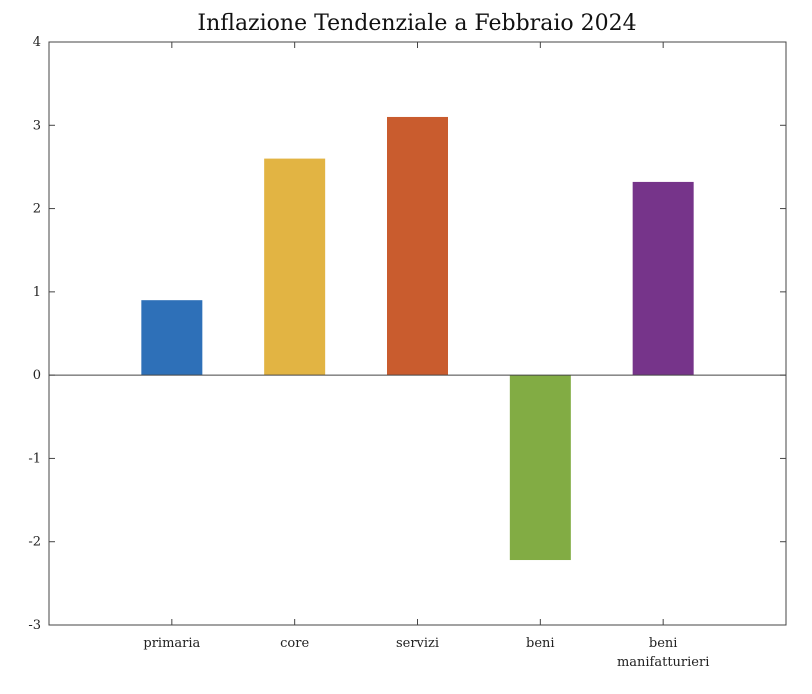 This screenshot has width=812, height=694. I want to click on x-tick-label: core, so click(294, 643).